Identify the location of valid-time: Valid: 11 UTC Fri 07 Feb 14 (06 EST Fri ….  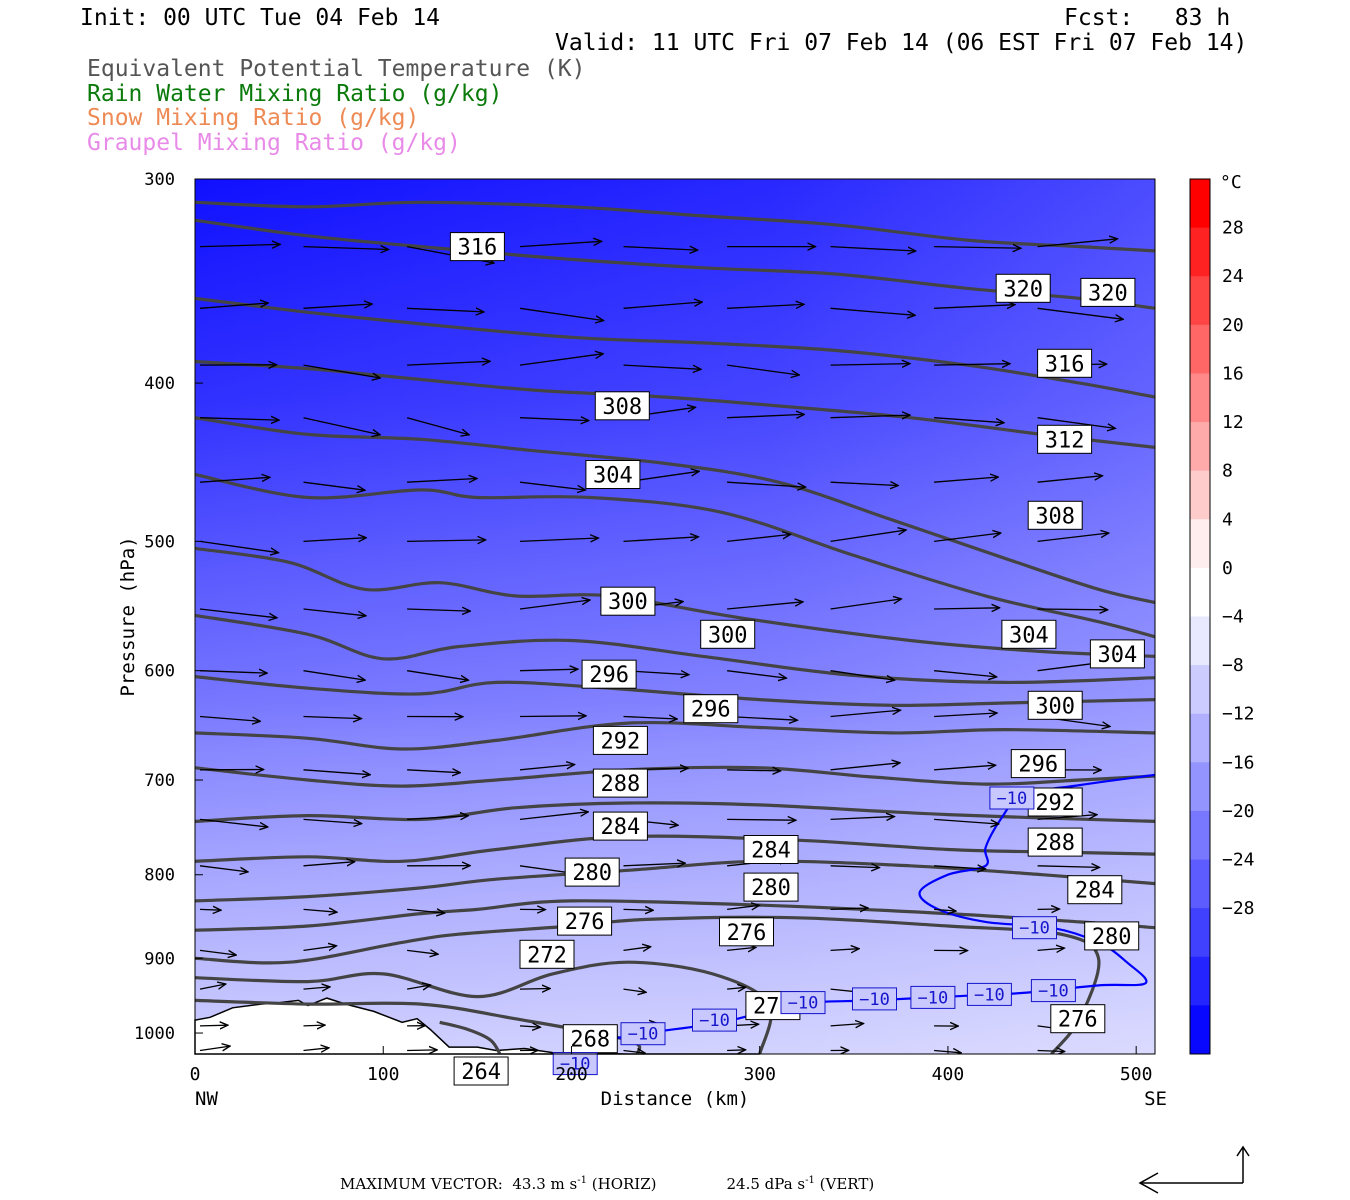
(901, 43).